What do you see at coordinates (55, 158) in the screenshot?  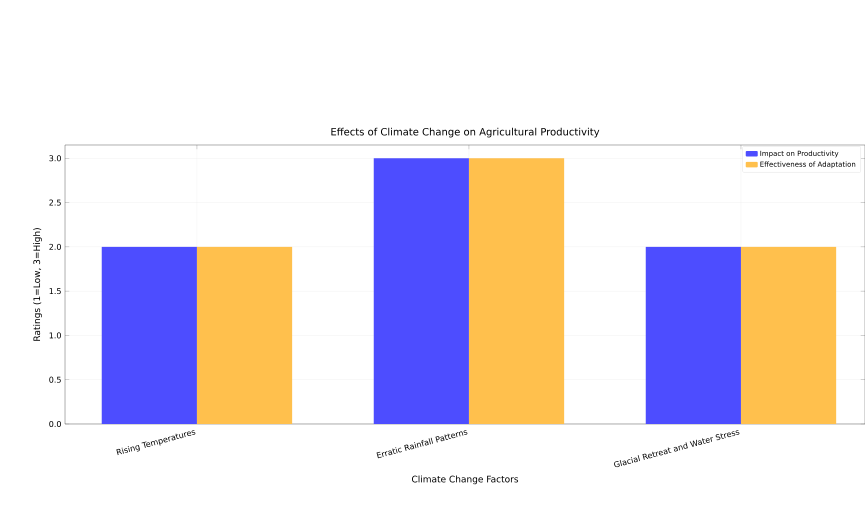 I see `y-tick-label: 3.0` at bounding box center [55, 158].